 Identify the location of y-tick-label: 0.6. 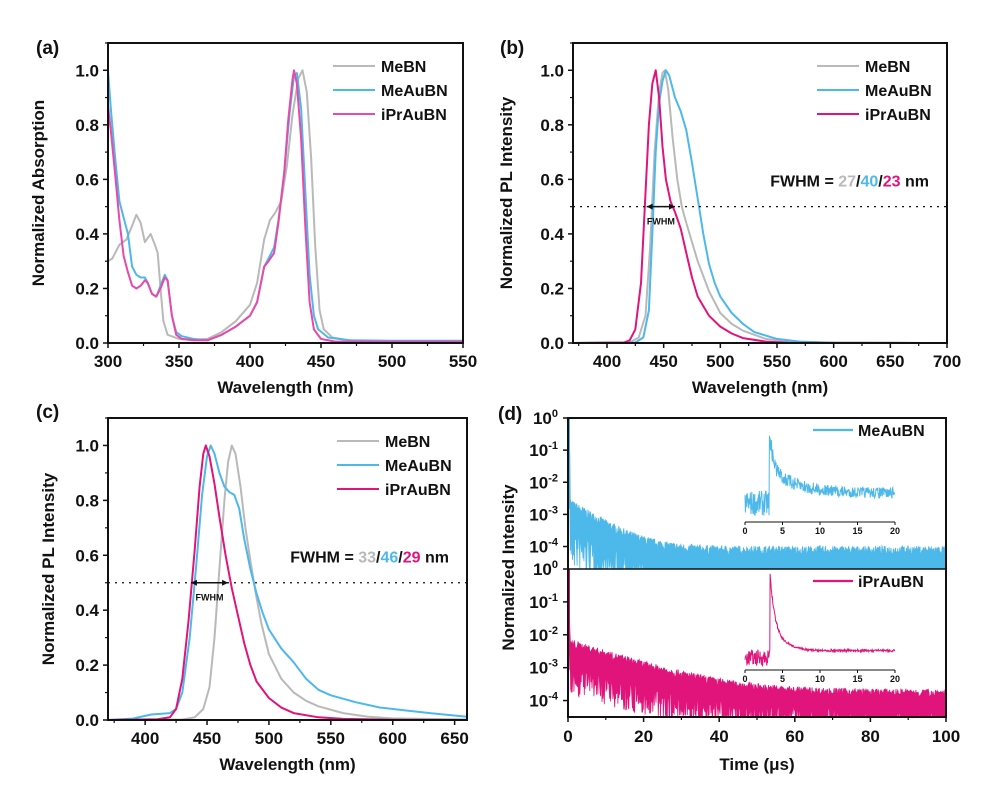
(552, 179).